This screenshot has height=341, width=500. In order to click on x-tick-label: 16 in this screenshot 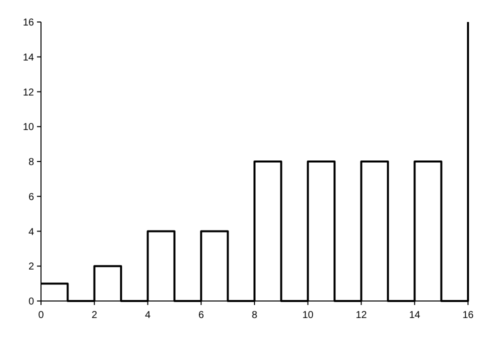, I will do `click(468, 315)`.